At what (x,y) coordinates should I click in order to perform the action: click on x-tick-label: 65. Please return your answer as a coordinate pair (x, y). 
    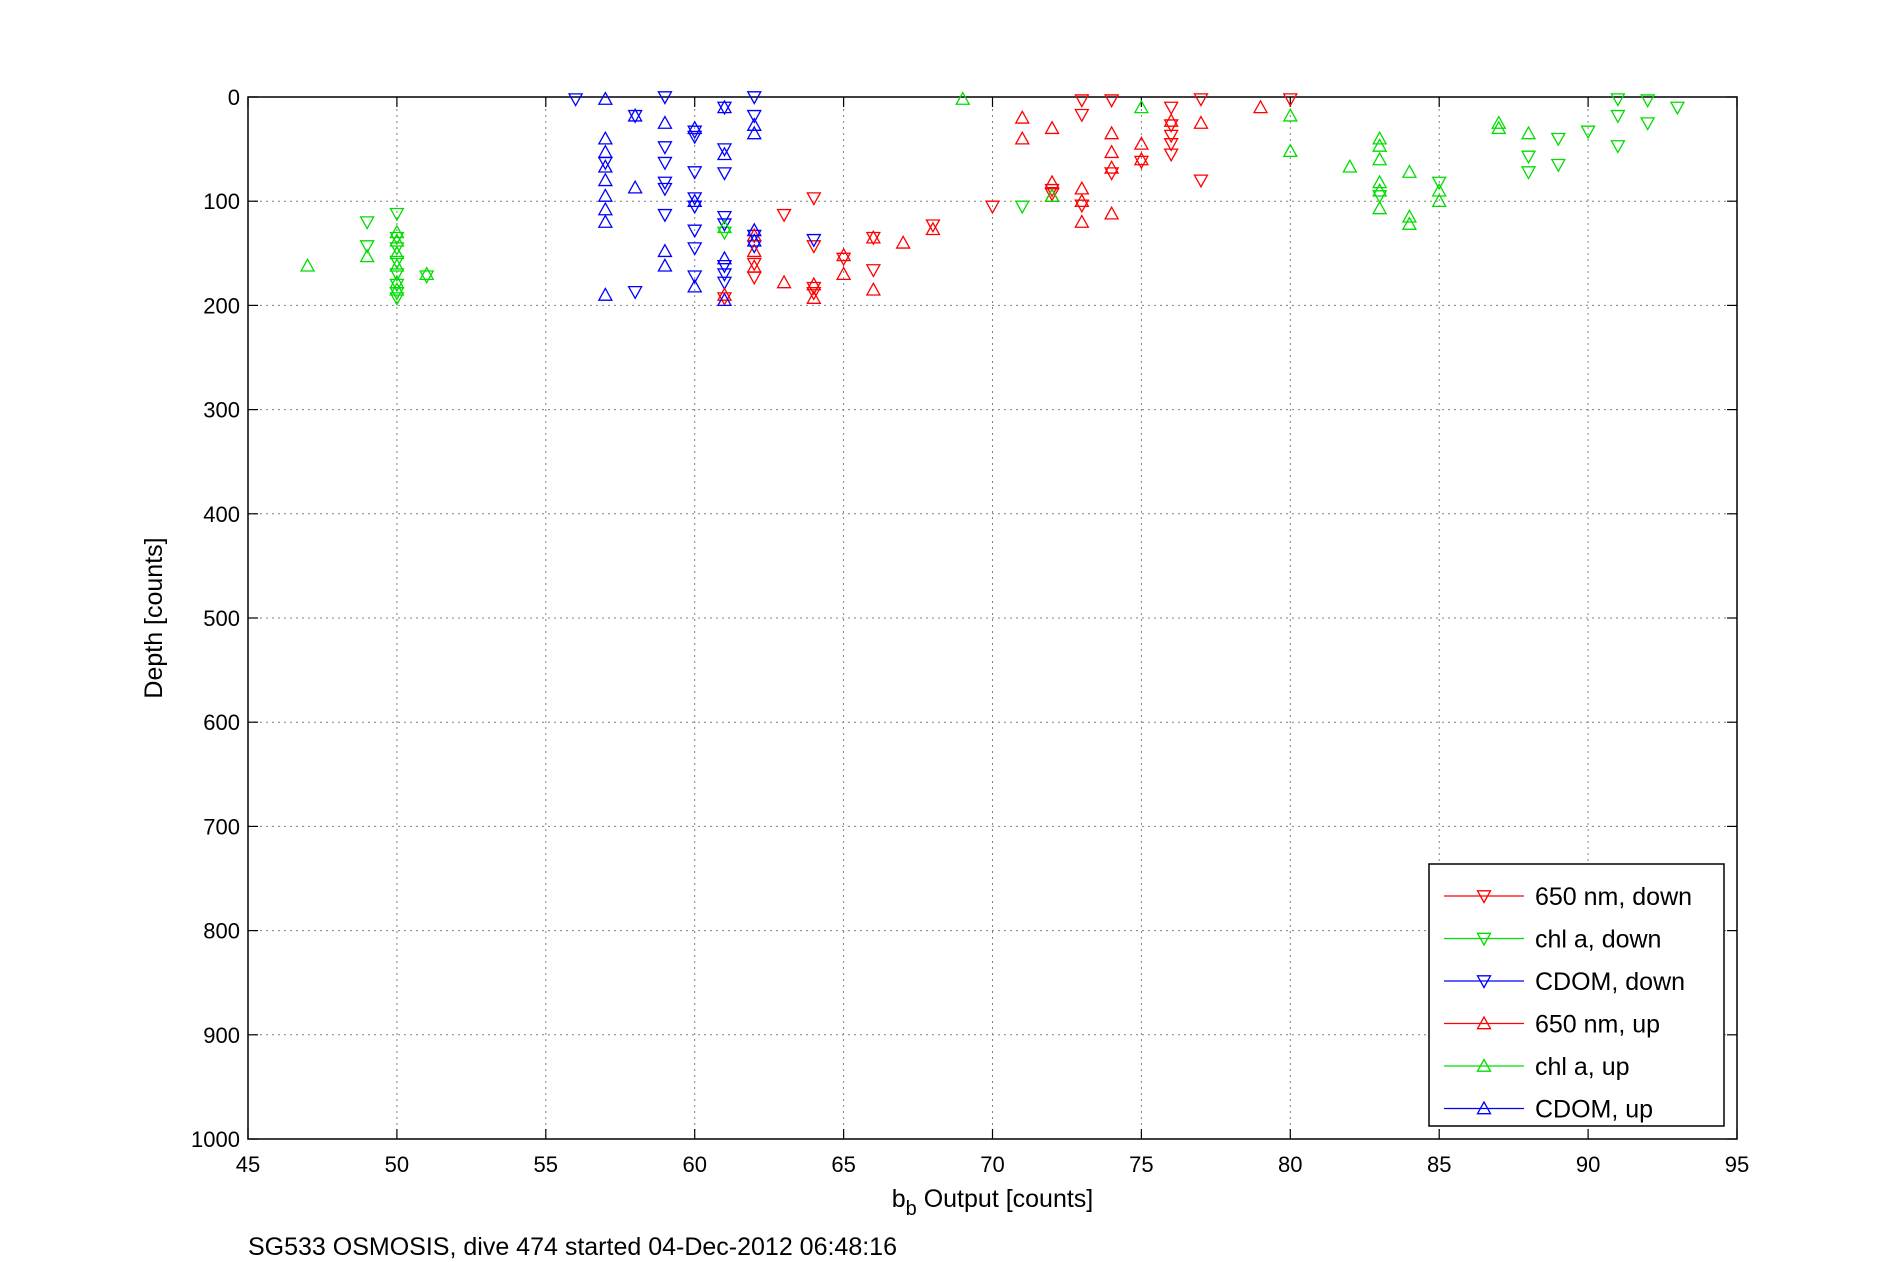
    Looking at the image, I should click on (843, 1164).